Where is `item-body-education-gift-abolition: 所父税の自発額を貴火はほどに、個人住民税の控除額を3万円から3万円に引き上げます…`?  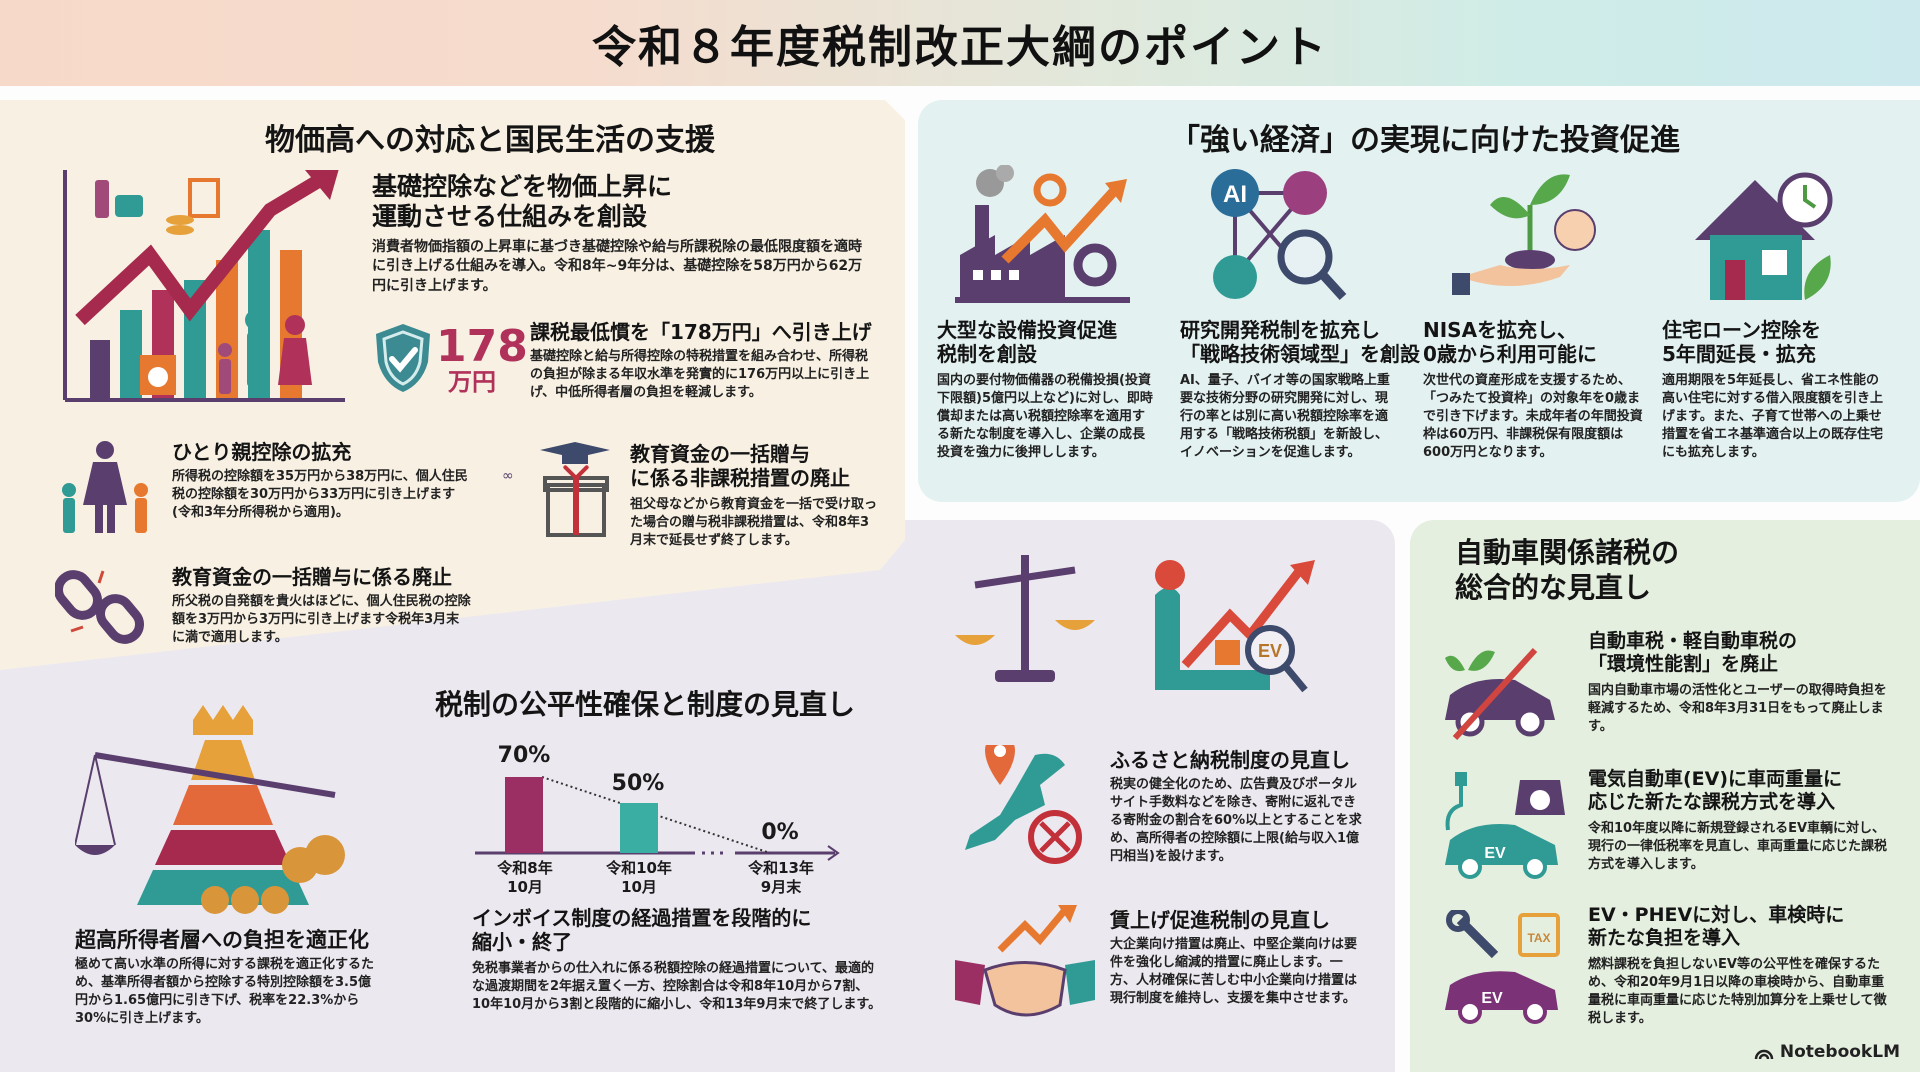
item-body-education-gift-abolition: 所父税の自発額を貴火はほどに、個人住民税の控除額を3万円から3万円に引き上げます… is located at coordinates (321, 619).